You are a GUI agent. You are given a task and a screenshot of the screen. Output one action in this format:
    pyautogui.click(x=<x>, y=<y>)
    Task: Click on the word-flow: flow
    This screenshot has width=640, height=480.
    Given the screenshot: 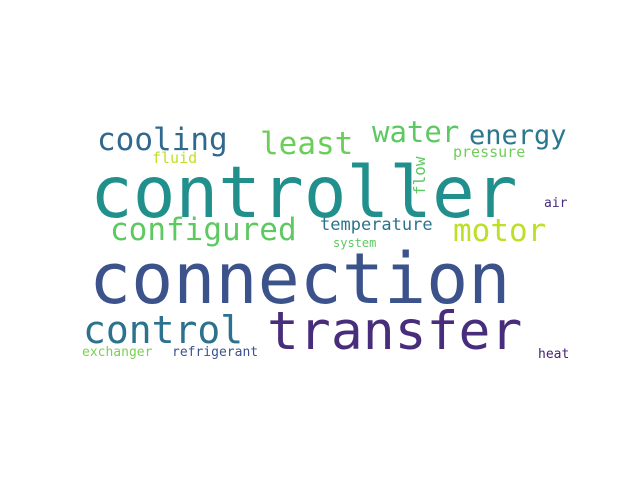 What is the action you would take?
    pyautogui.click(x=420, y=175)
    